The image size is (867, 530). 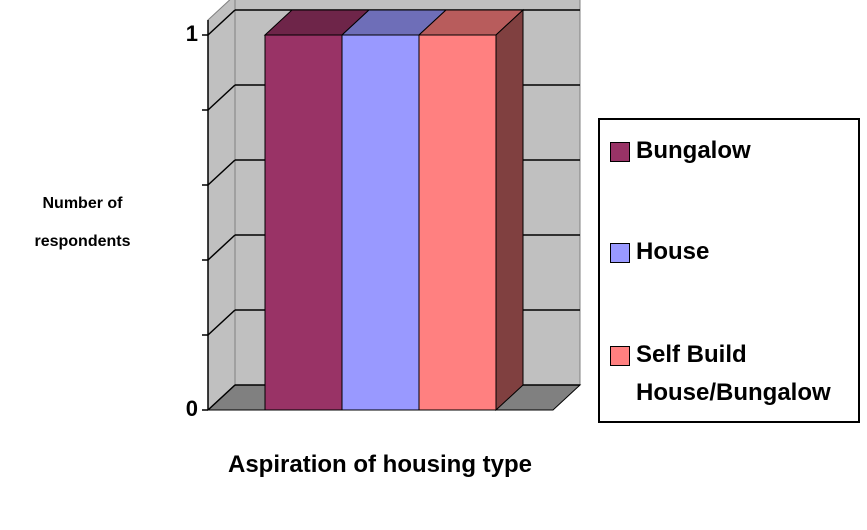 I want to click on y-tick-label: 0, so click(x=192, y=408).